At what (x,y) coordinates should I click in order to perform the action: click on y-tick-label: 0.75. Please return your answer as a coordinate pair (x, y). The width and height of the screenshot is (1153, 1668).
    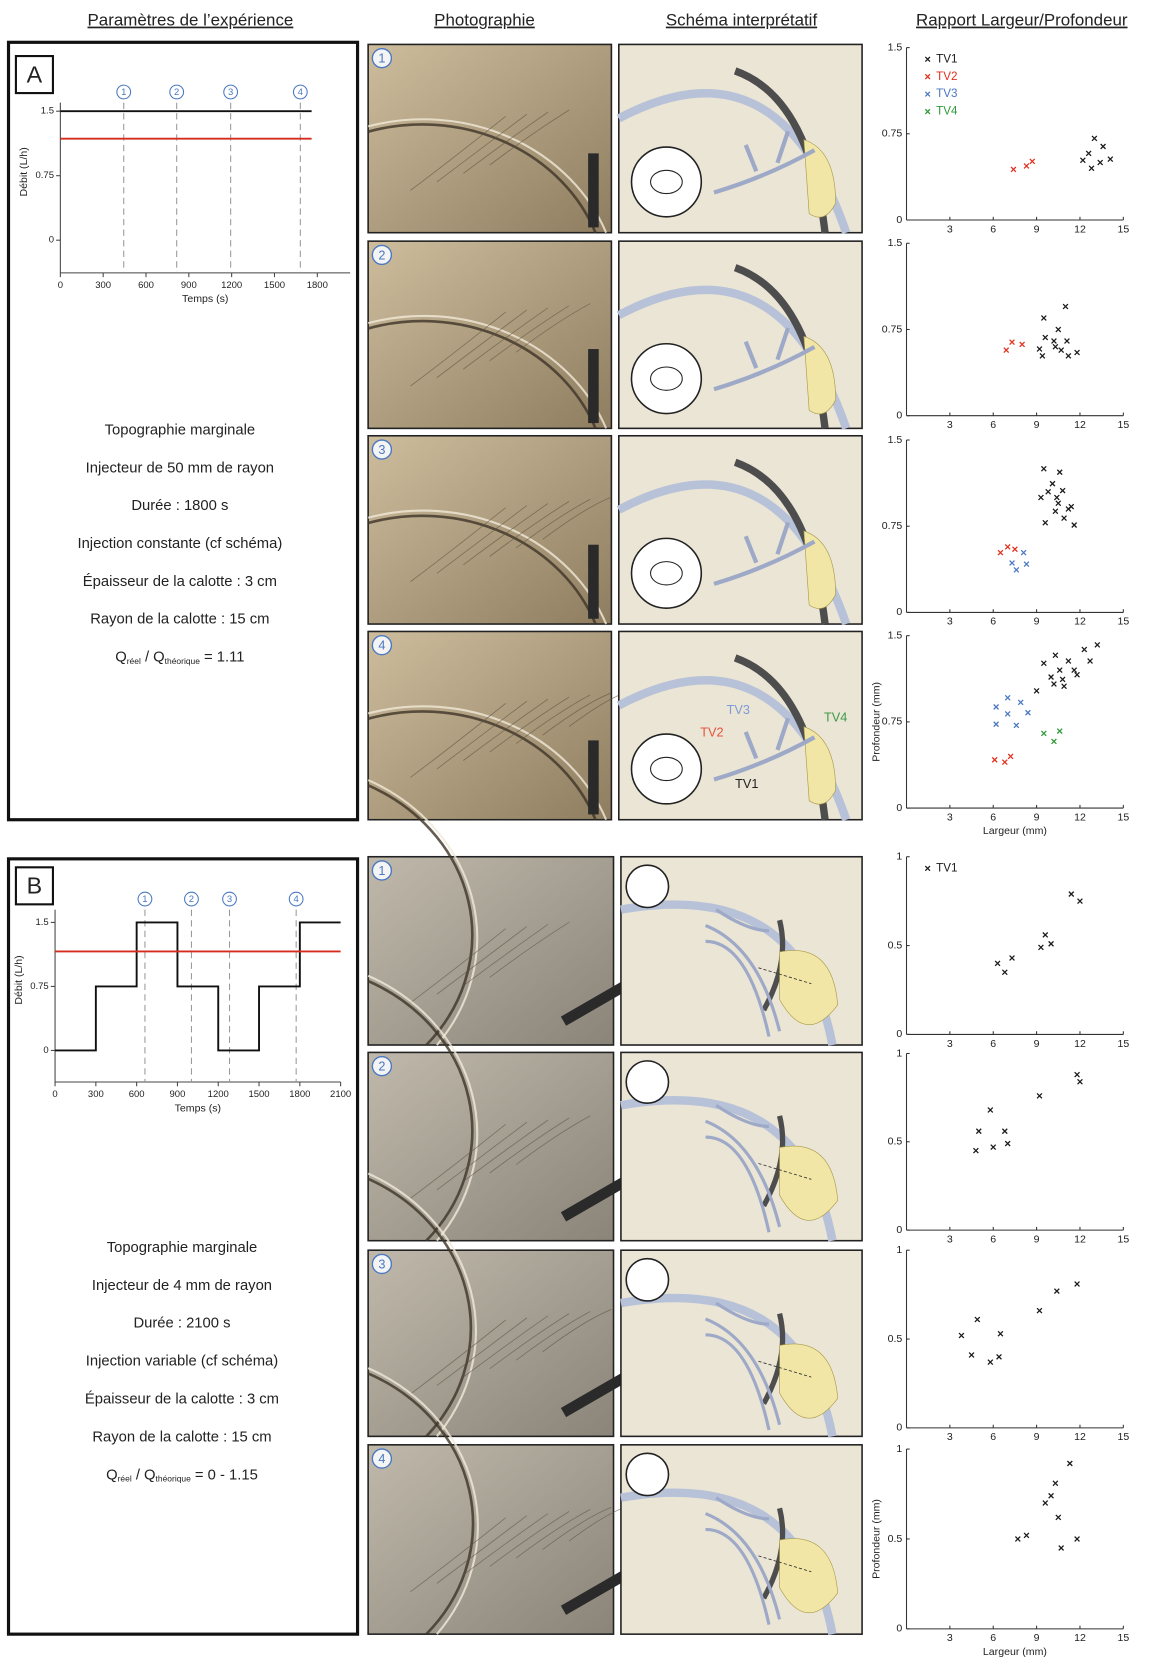
    Looking at the image, I should click on (892, 526).